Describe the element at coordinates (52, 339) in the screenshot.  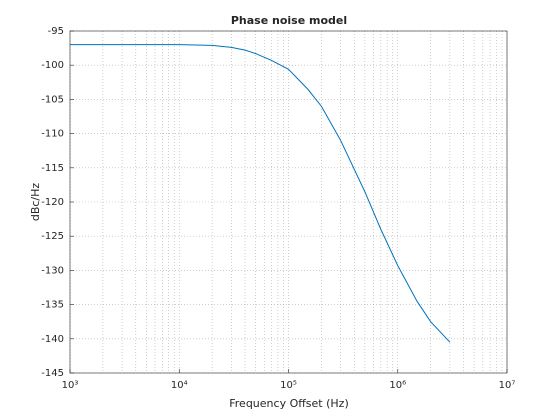
I see `y-tick-label: -140` at that location.